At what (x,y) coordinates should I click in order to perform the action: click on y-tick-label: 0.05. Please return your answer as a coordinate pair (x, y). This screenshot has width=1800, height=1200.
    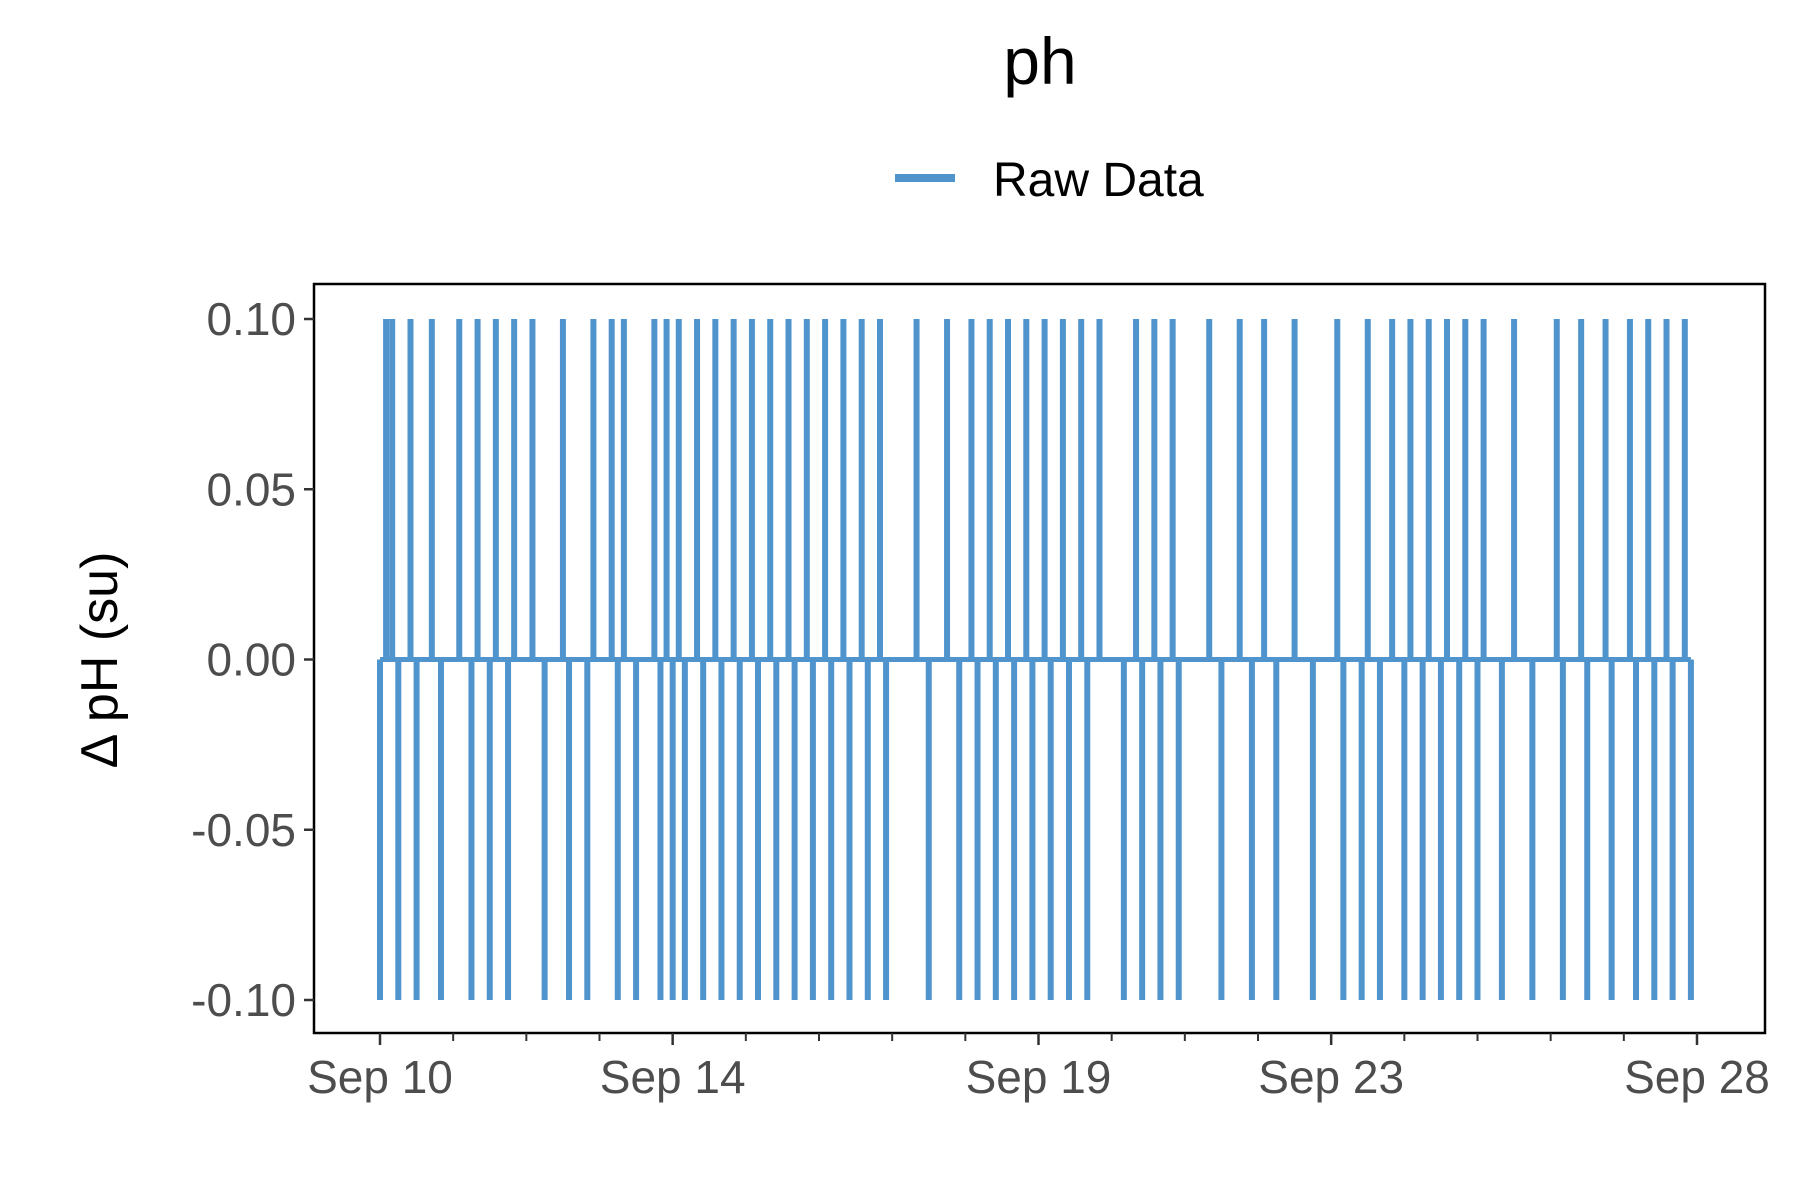
    Looking at the image, I should click on (251, 489).